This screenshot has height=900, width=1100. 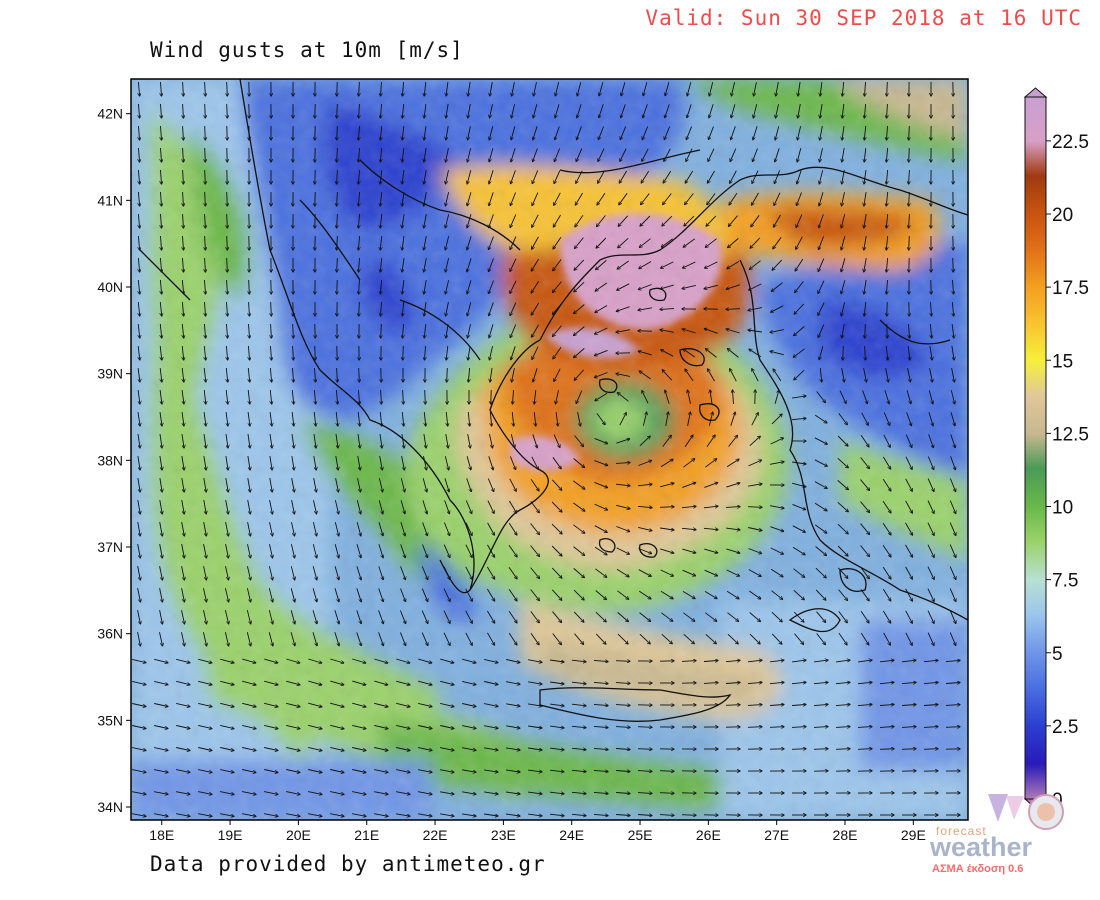 I want to click on colorbar-label: 10, so click(x=1062, y=508).